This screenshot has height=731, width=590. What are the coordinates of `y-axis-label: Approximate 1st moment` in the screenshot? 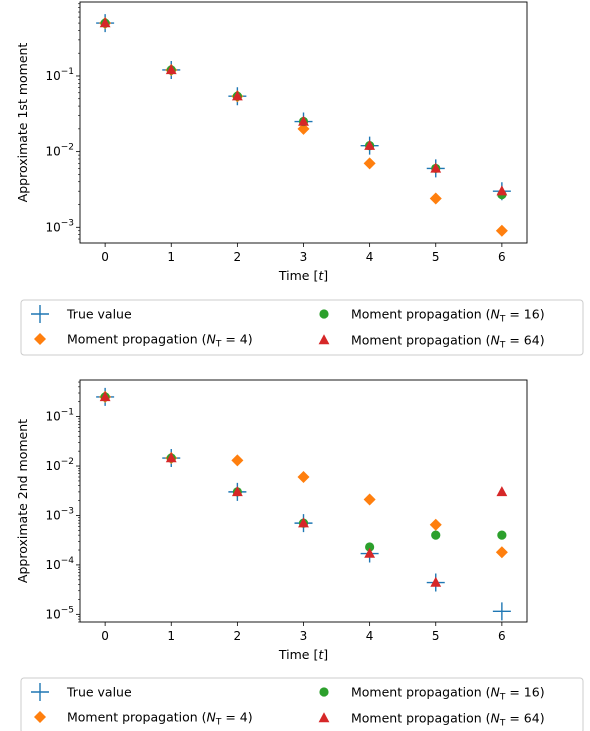 It's located at (22, 123).